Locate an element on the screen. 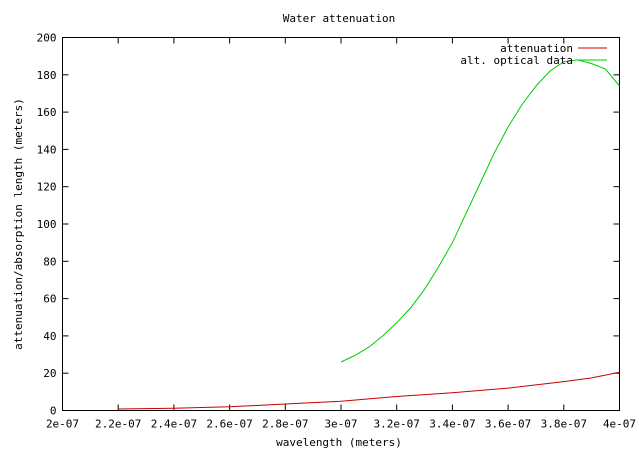 This screenshot has height=452, width=639. y-tick-label: 160 is located at coordinates (47, 112).